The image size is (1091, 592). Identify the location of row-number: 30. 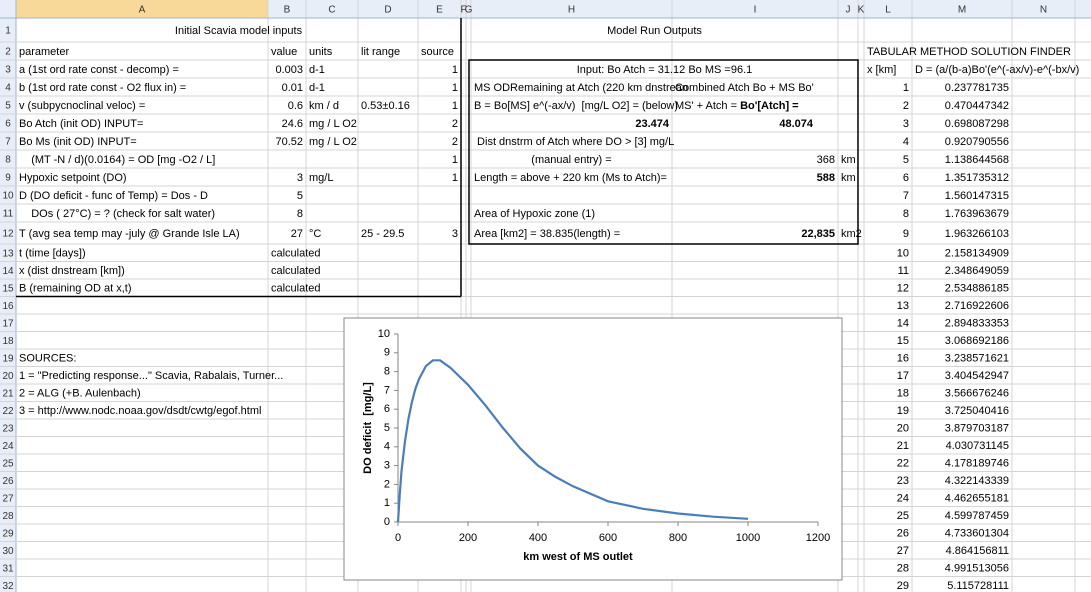
(8, 551).